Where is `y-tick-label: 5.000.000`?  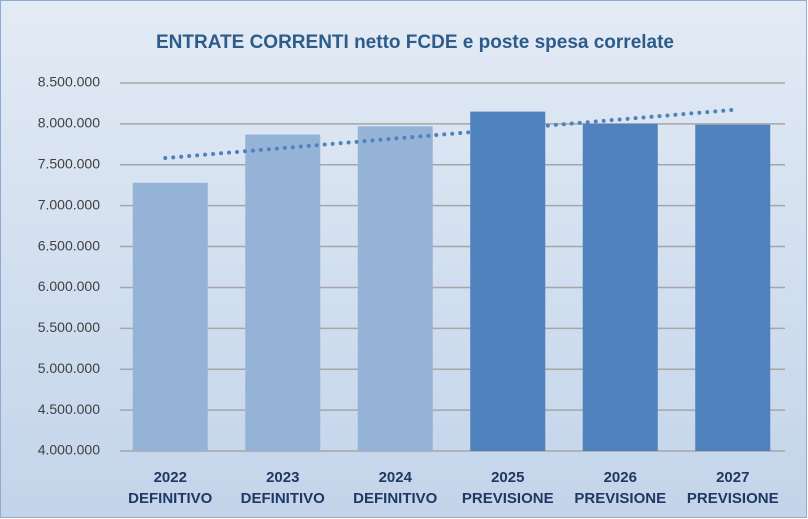 y-tick-label: 5.000.000 is located at coordinates (69, 368).